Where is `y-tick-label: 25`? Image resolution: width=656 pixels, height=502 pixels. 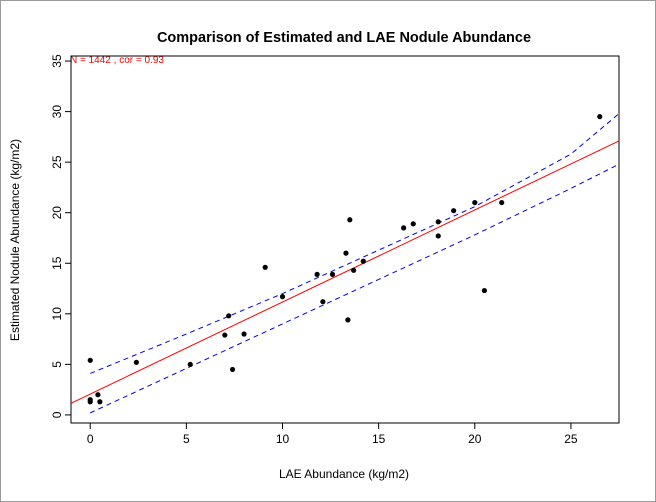 y-tick-label: 25 is located at coordinates (57, 162).